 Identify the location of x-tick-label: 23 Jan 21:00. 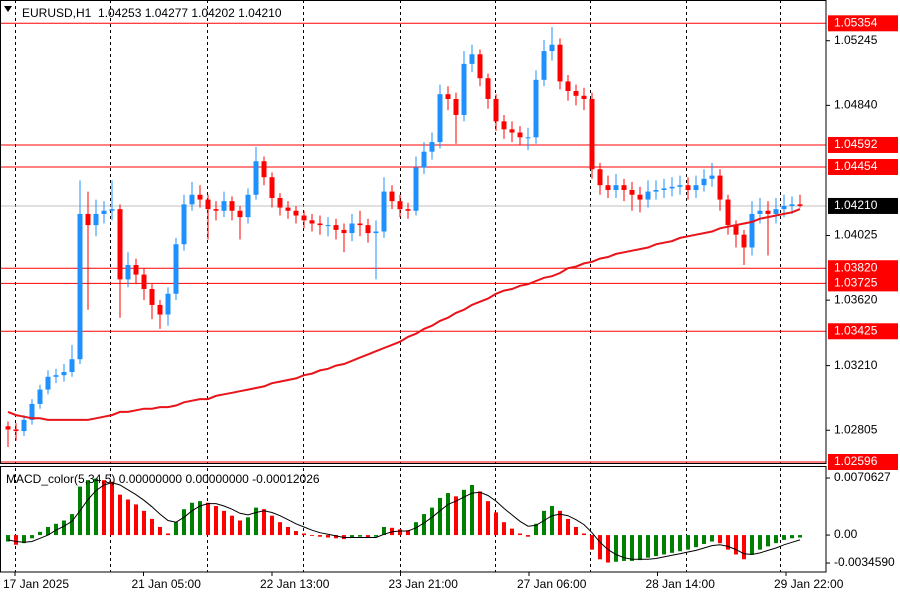
(424, 584).